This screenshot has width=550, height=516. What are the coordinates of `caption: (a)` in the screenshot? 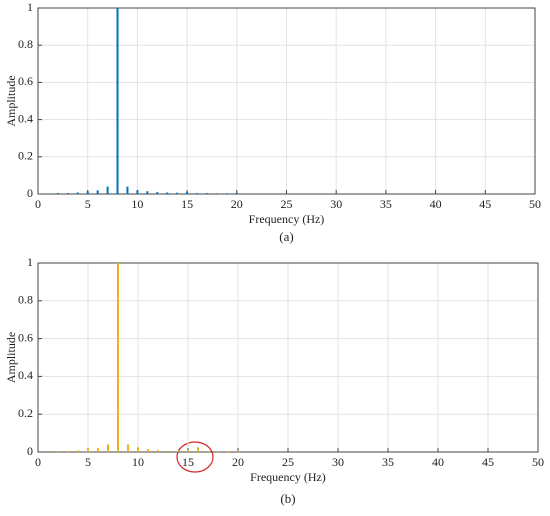 It's located at (286, 236).